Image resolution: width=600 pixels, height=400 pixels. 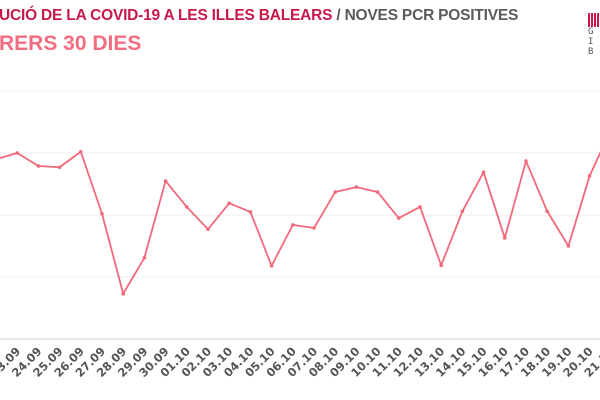 I want to click on logo-letter: I, so click(x=591, y=42).